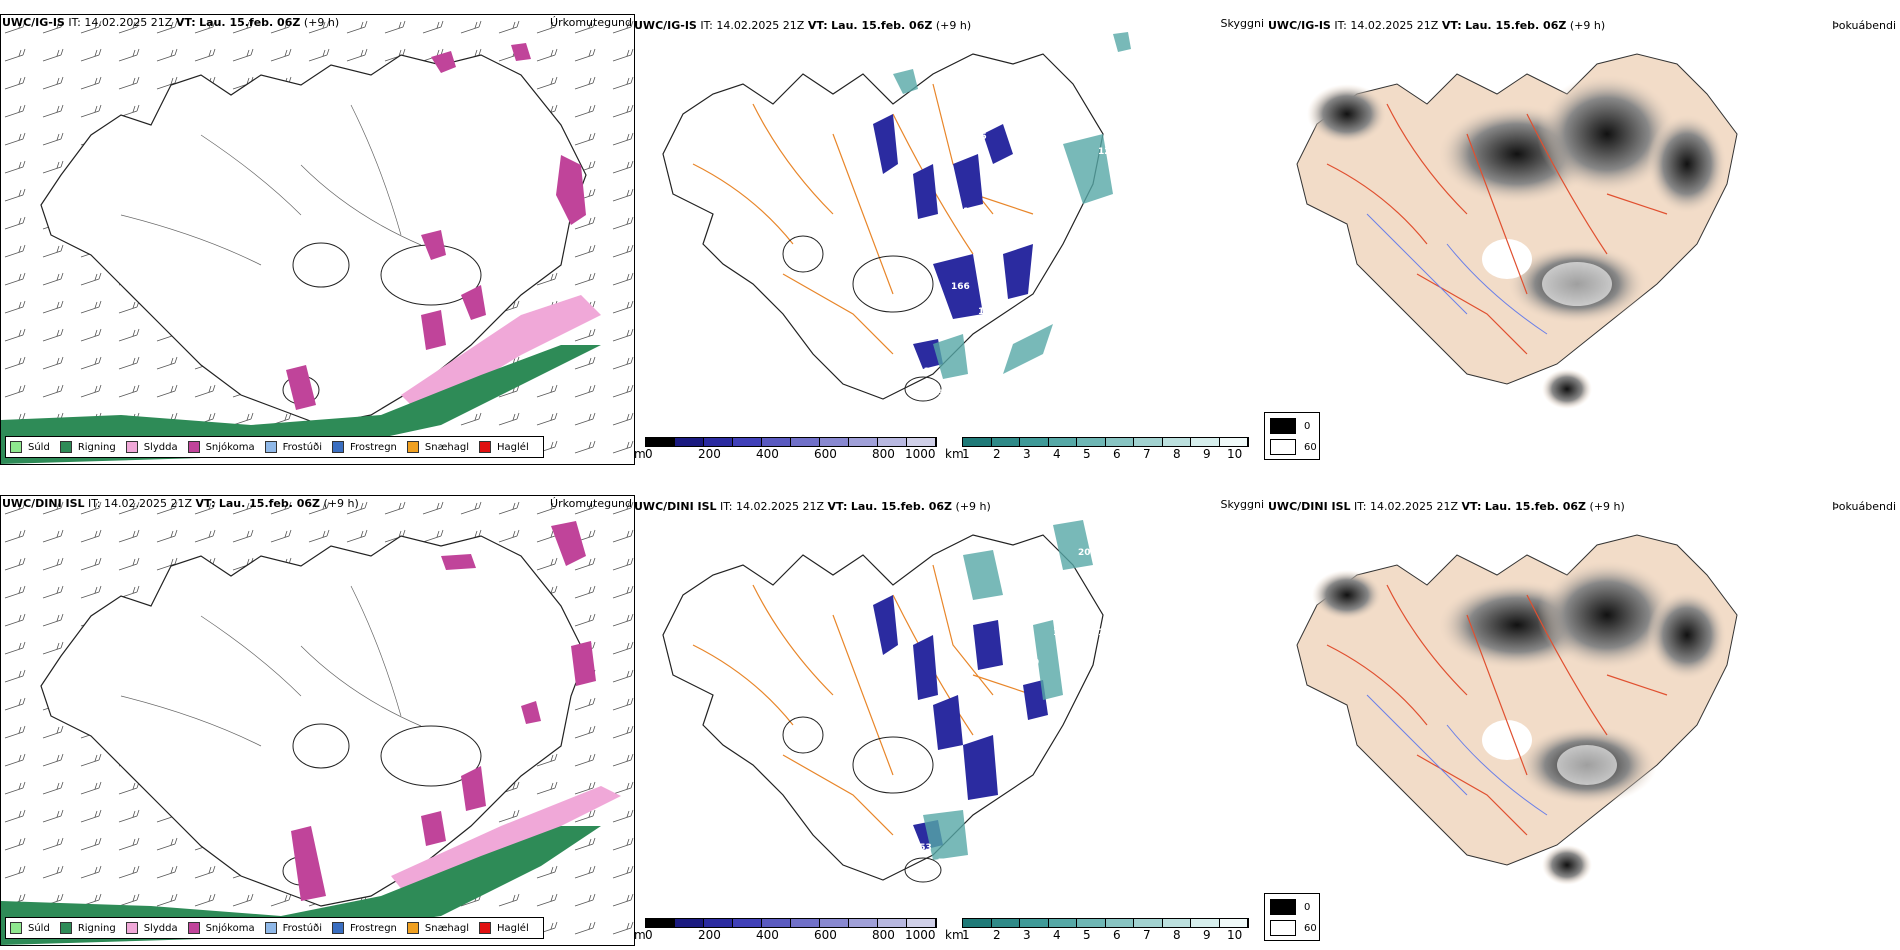 The image size is (1900, 950). What do you see at coordinates (1307, 426) in the screenshot?
I see `fog-legend-top: 0` at bounding box center [1307, 426].